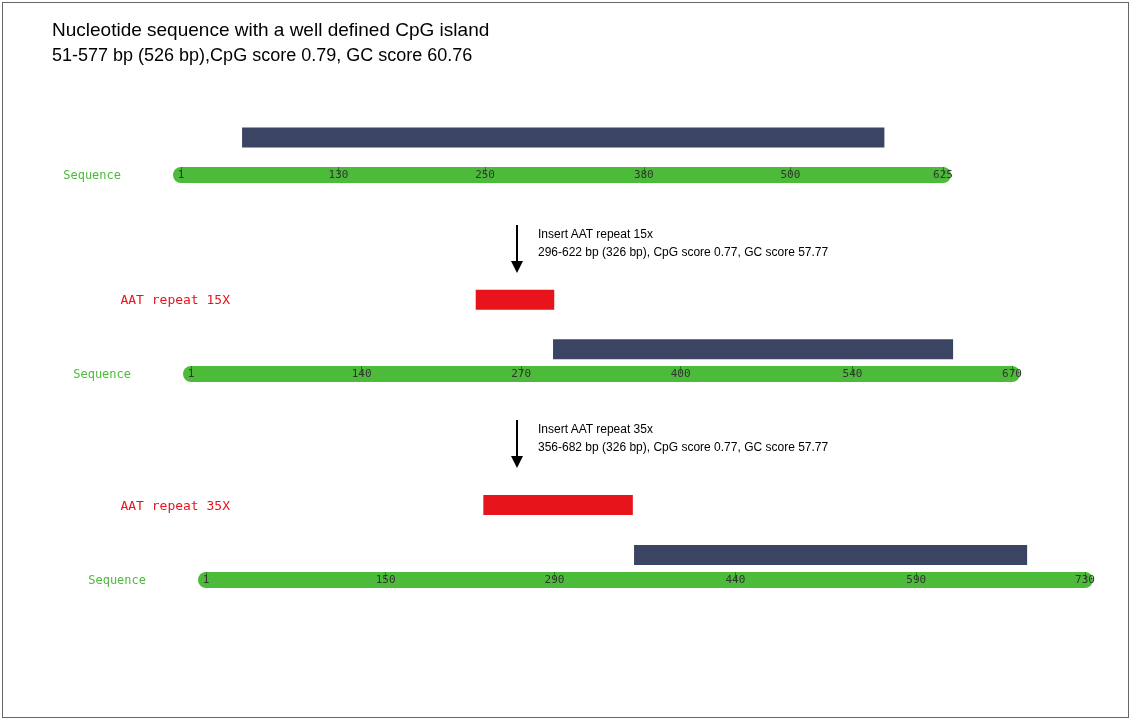 The width and height of the screenshot is (1133, 722). I want to click on x-tick-label: 400, so click(680, 373).